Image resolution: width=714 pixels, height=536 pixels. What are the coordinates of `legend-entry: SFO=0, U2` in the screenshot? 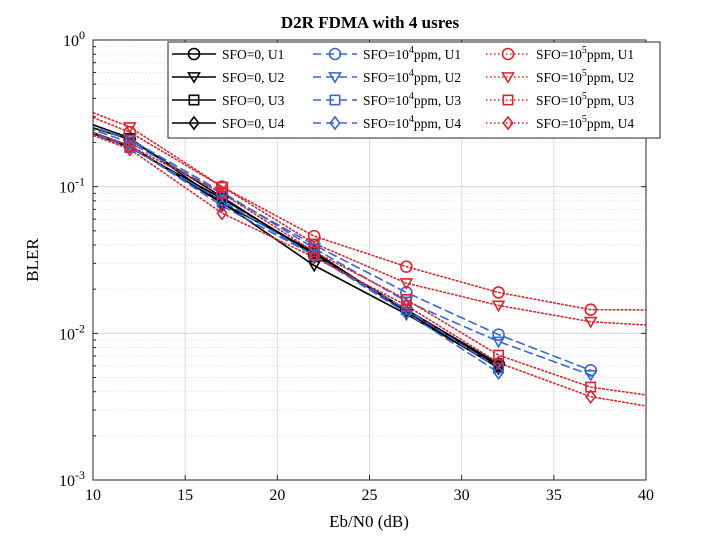 It's located at (253, 77).